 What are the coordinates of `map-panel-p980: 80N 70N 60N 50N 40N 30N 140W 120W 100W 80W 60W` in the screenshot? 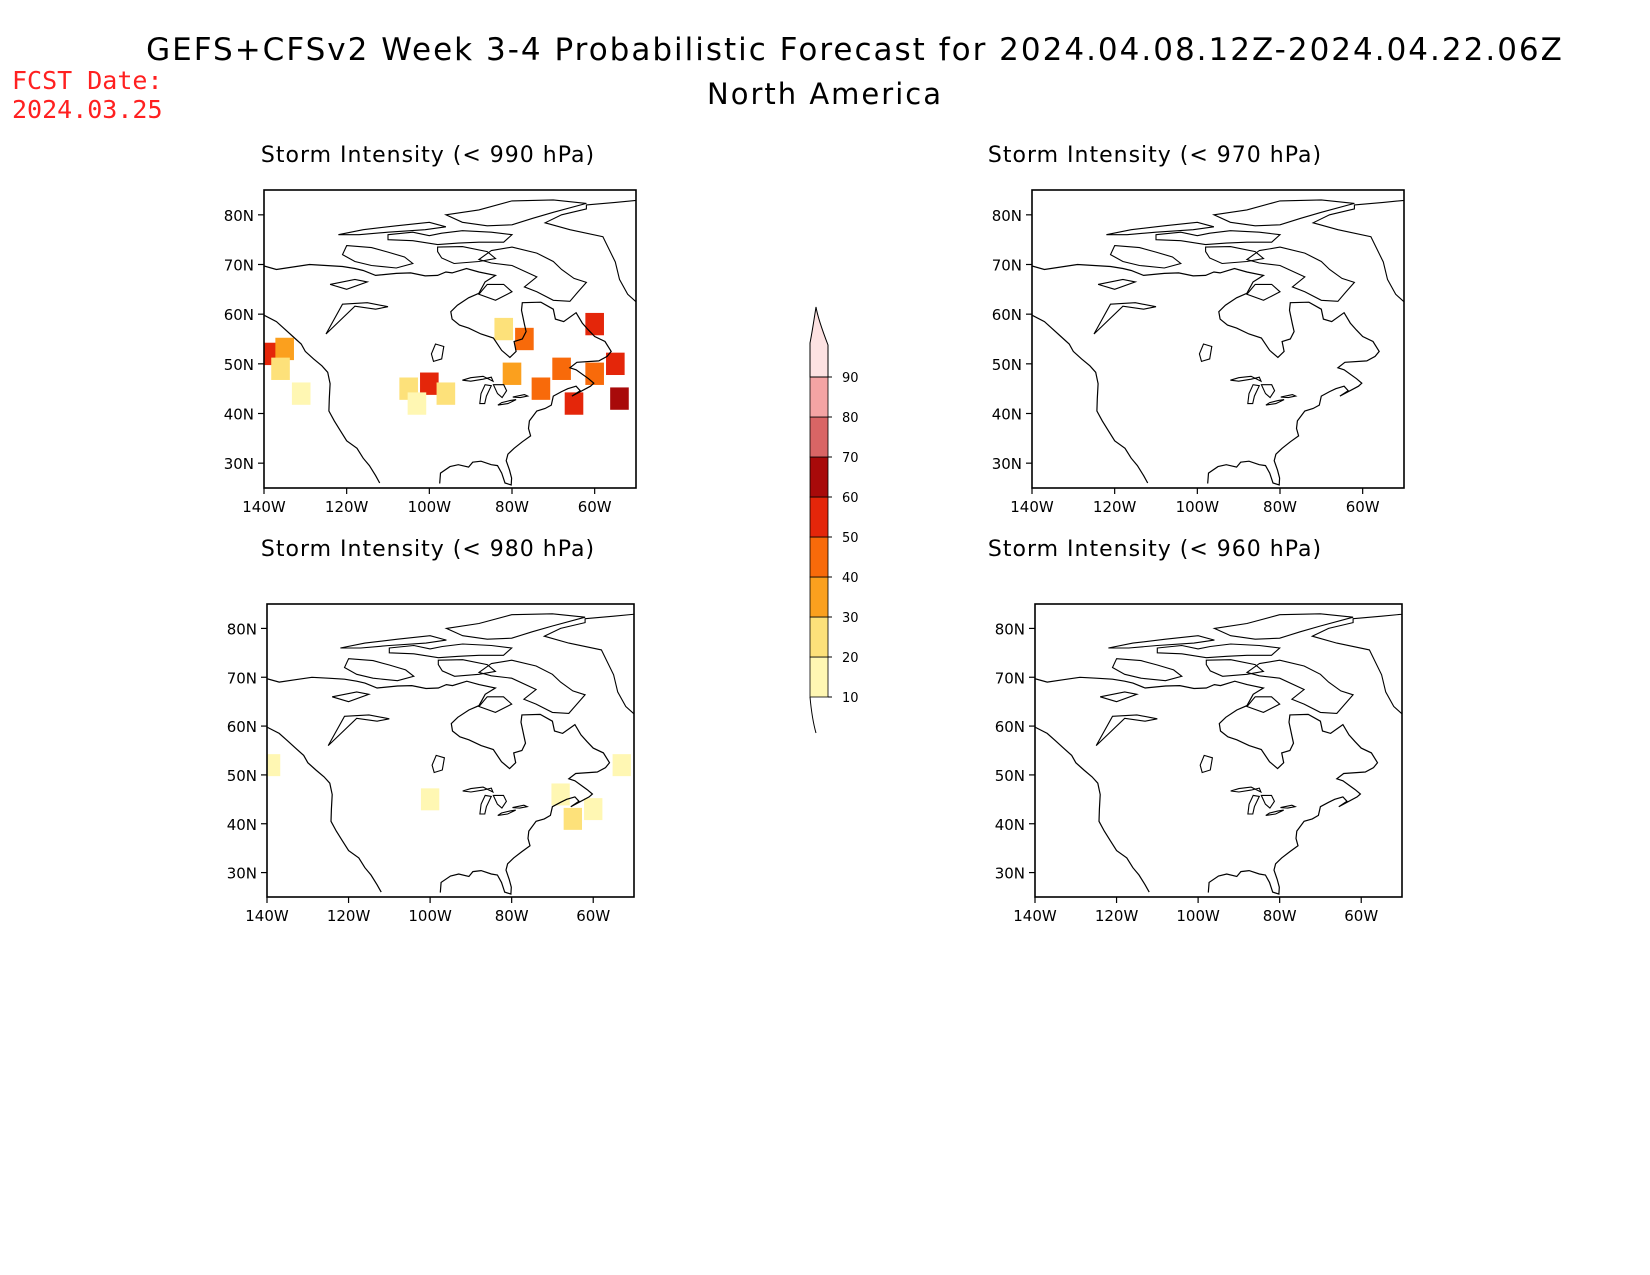 It's located at (431, 764).